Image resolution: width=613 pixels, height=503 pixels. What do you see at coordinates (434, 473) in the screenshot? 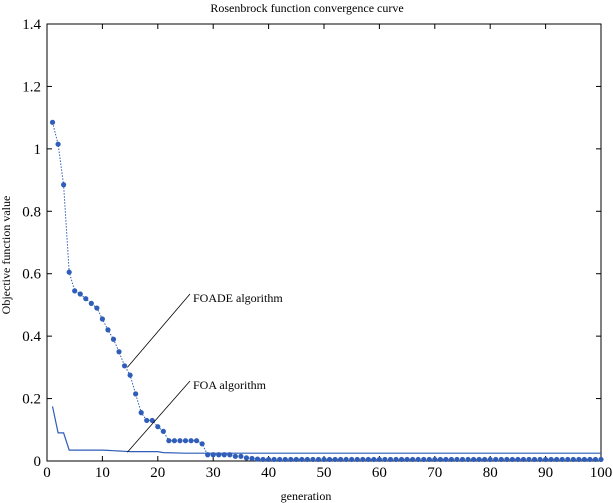
I see `x-tick-label: 70` at bounding box center [434, 473].